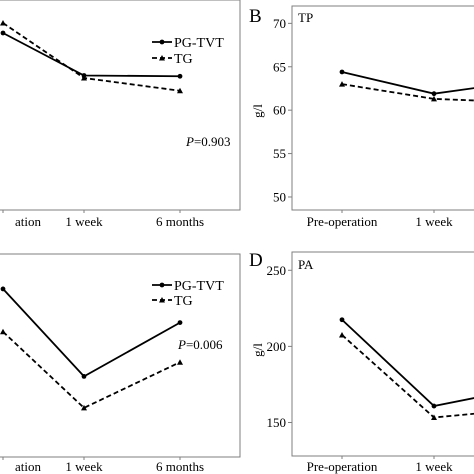 This screenshot has width=474, height=474. Describe the element at coordinates (199, 286) in the screenshot. I see `legend-c-pgtvt-label: PG-TVT` at that location.